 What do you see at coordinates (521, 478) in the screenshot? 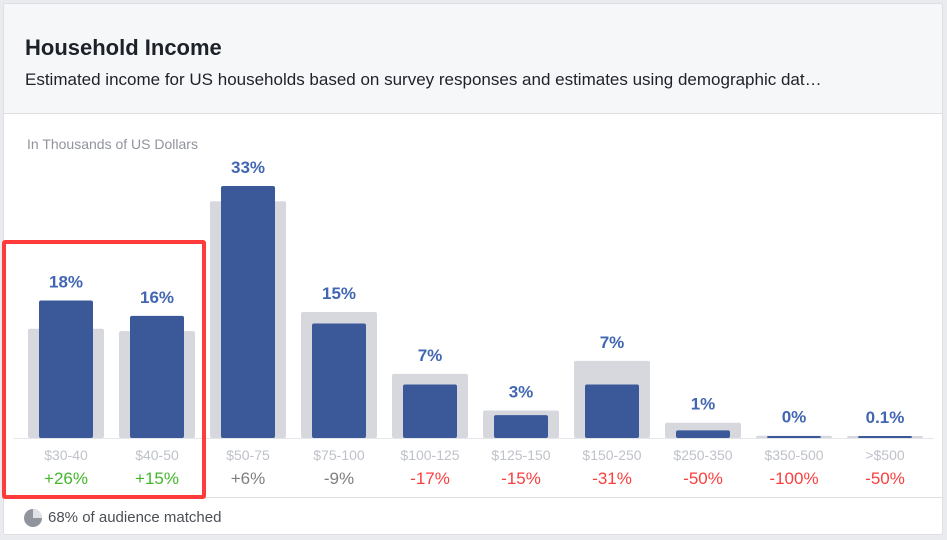
I see `delta-label: -15%` at bounding box center [521, 478].